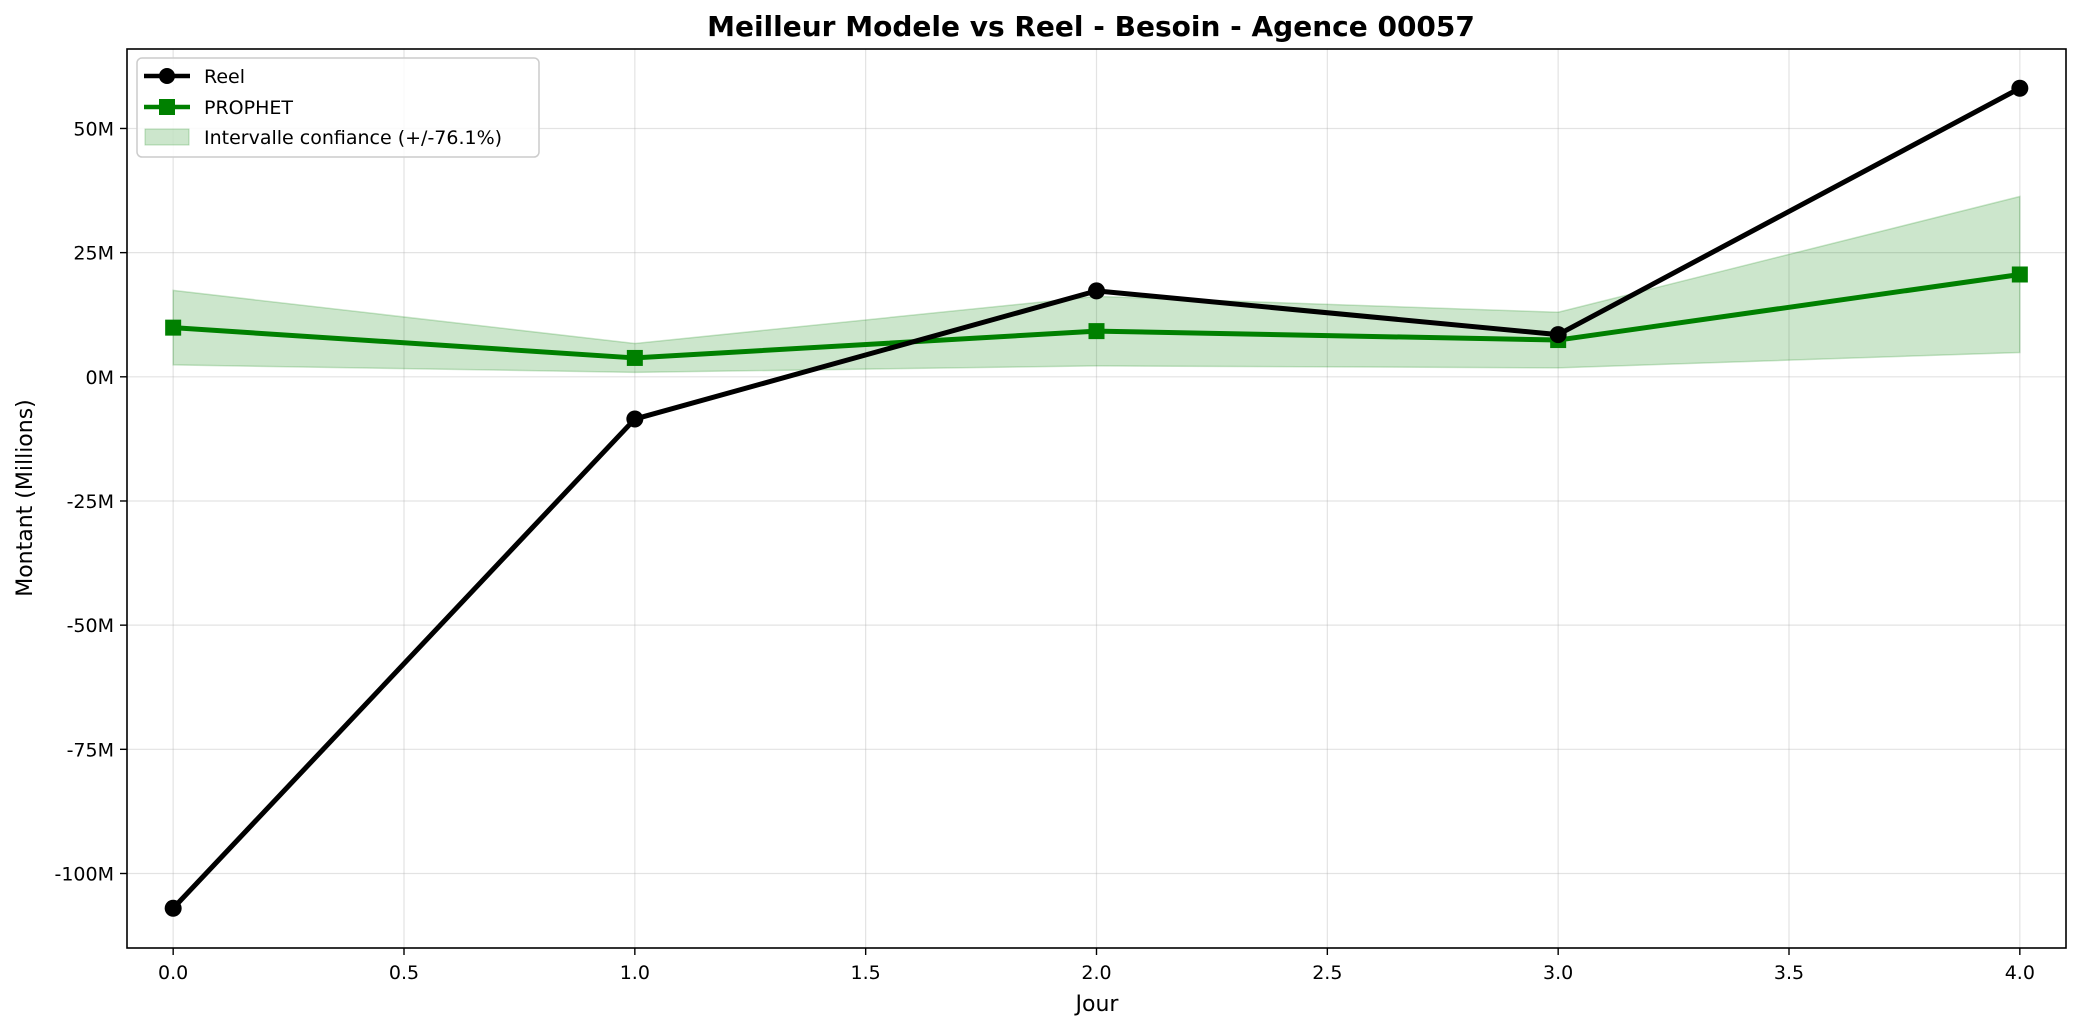 Image resolution: width=2082 pixels, height=1030 pixels. I want to click on y-tick-label: -25M, so click(90, 502).